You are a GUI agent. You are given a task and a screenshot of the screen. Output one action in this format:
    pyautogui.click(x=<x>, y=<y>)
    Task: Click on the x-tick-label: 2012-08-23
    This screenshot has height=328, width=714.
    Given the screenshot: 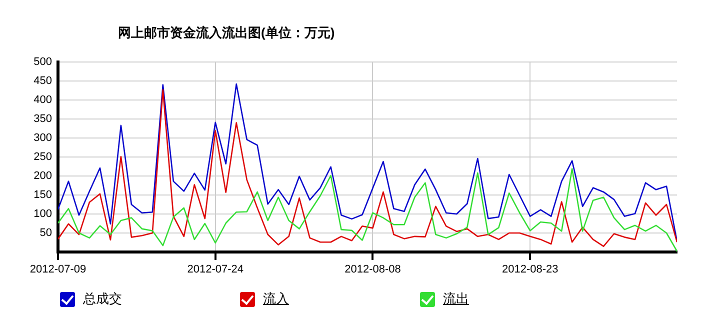 What is the action you would take?
    pyautogui.click(x=530, y=270)
    